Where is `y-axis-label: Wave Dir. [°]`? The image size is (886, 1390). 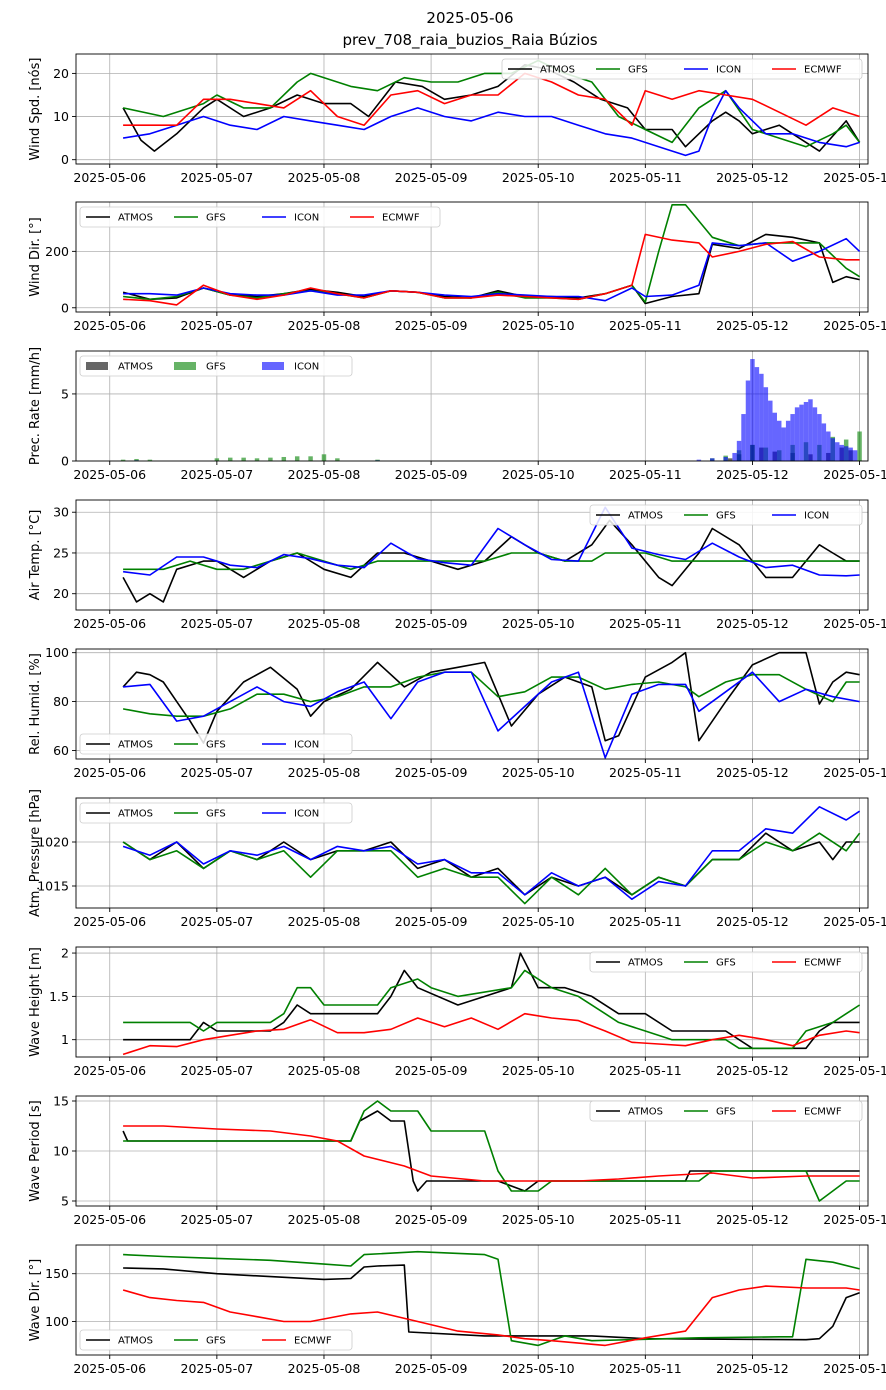
y-axis-label: Wave Dir. [°] is located at coordinates (35, 1300).